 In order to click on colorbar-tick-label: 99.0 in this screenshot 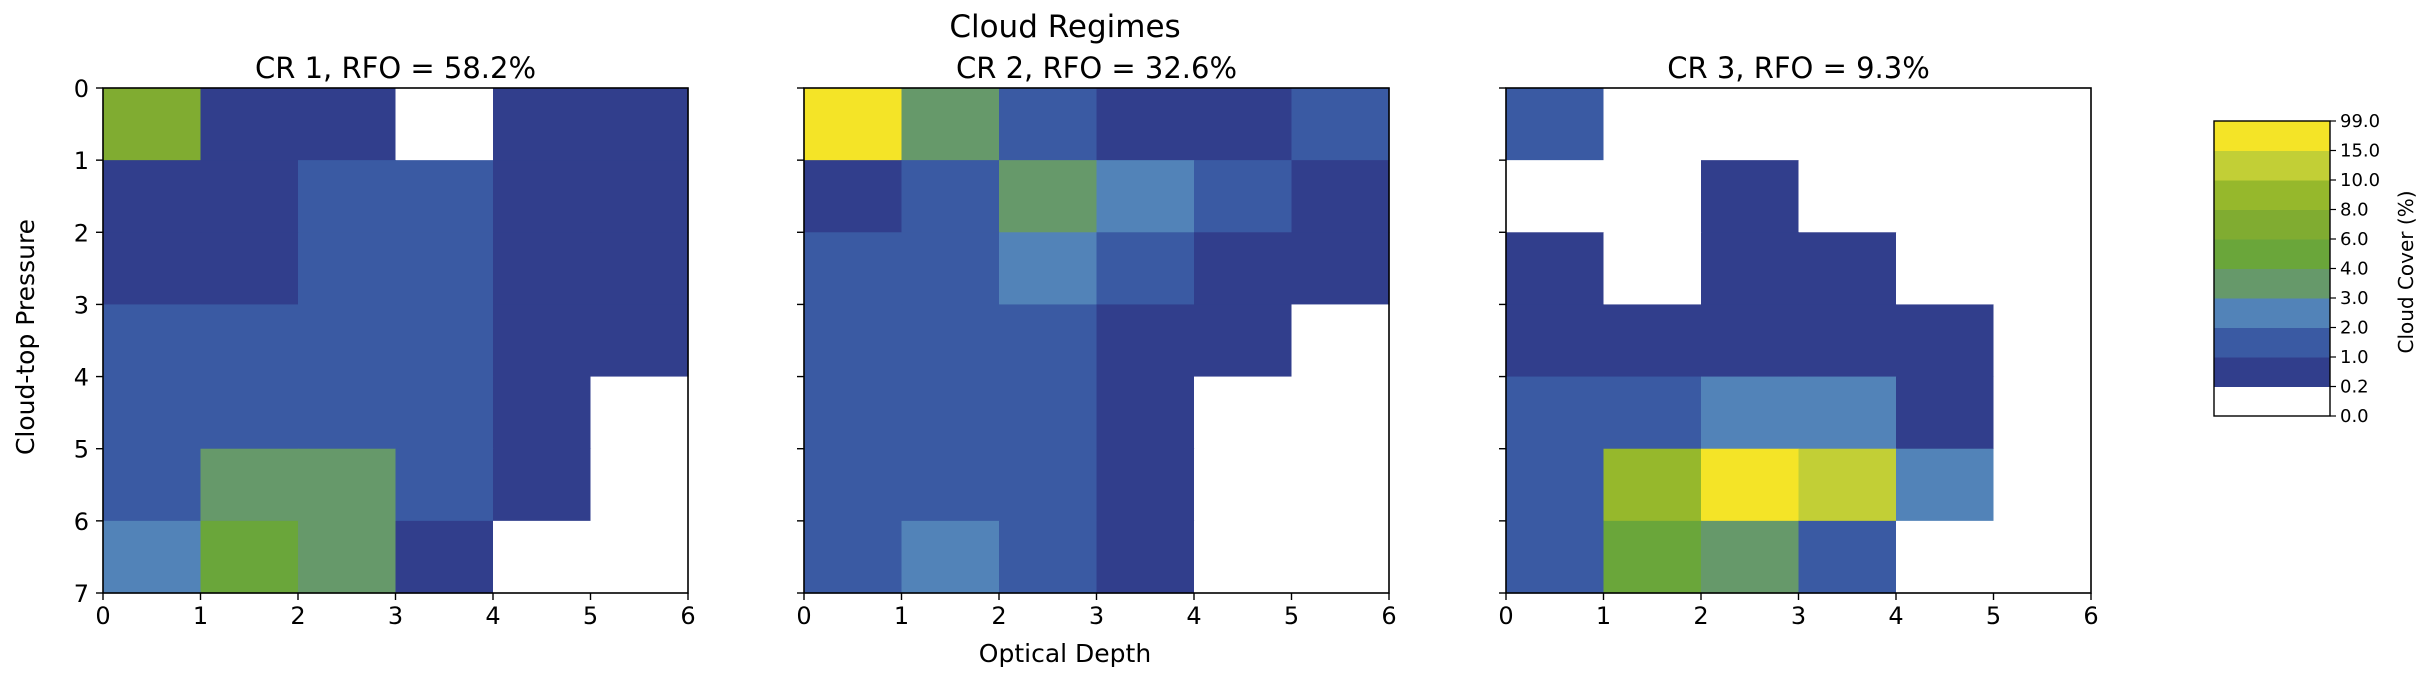, I will do `click(2360, 121)`.